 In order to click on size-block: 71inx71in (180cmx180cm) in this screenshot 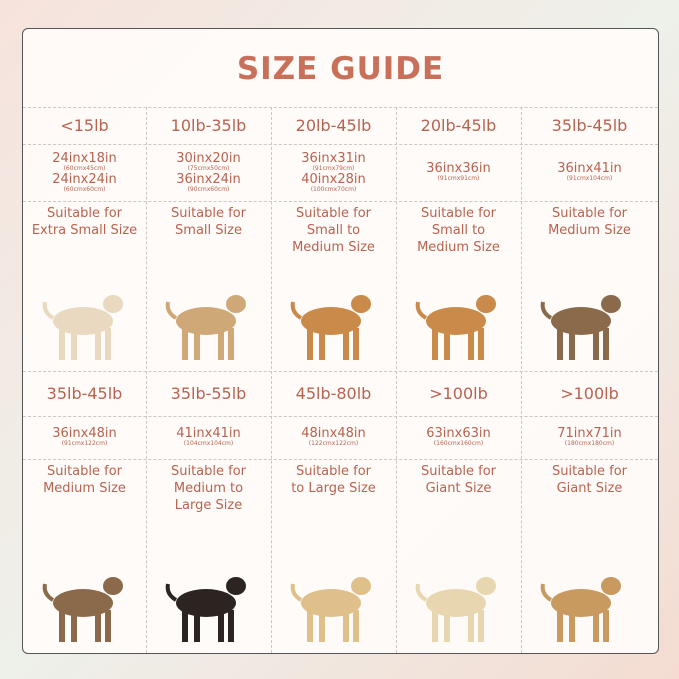, I will do `click(589, 437)`.